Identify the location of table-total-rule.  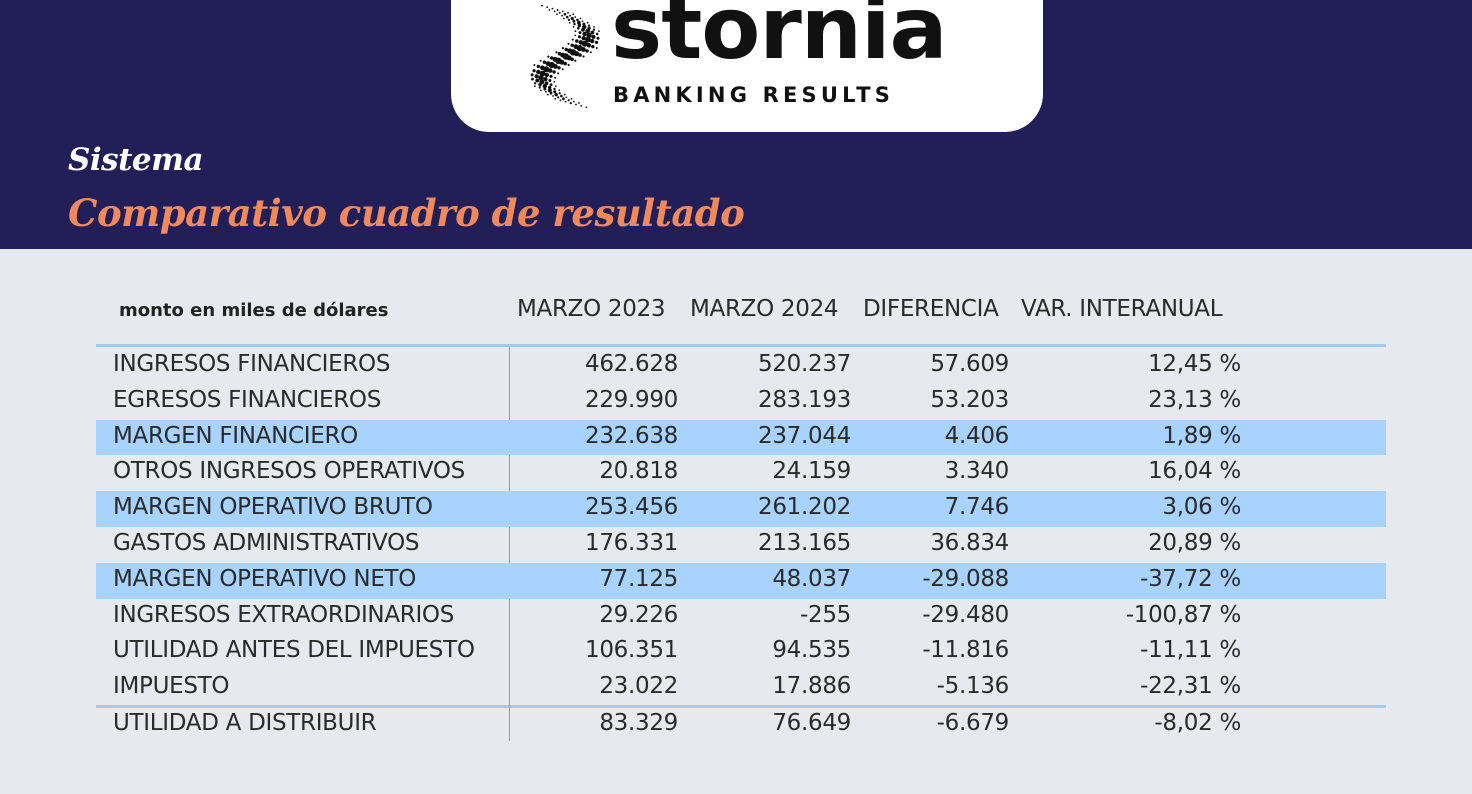
(741, 706).